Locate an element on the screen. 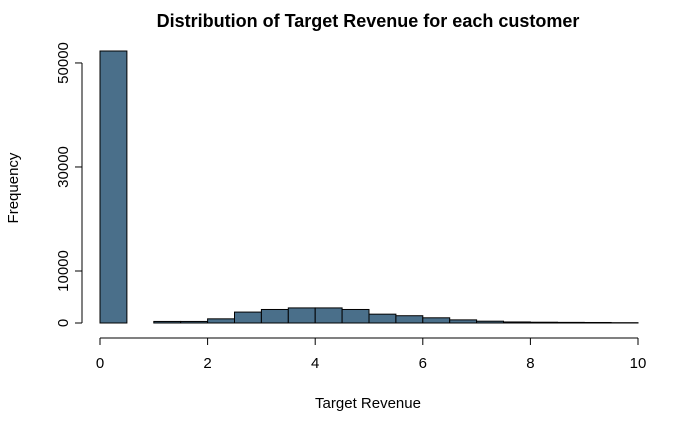 The image size is (700, 432). x-axis-label: Target Revenue is located at coordinates (368, 403).